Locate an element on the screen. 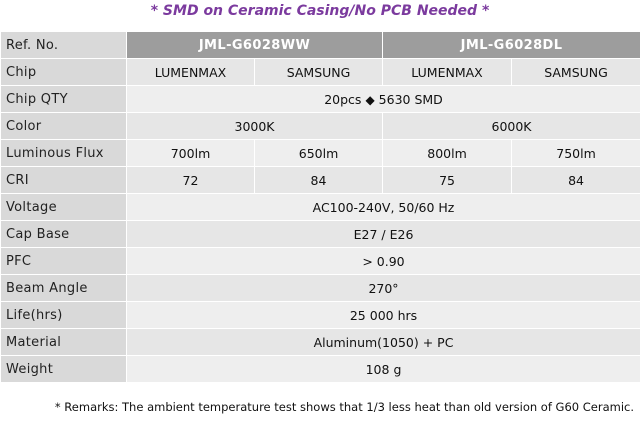  row-cap-base: Cap Base E27 / E26 is located at coordinates (320, 234).